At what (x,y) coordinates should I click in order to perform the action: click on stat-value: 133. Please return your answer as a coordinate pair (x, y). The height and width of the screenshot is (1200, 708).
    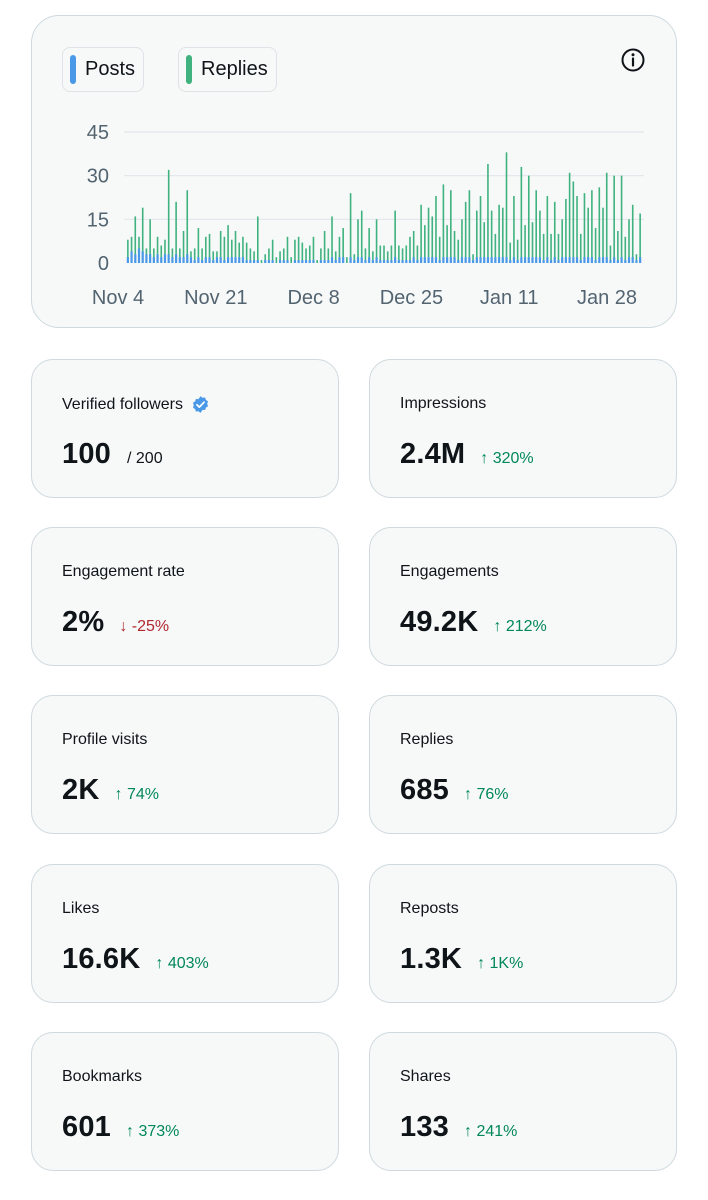
    Looking at the image, I should click on (424, 1127).